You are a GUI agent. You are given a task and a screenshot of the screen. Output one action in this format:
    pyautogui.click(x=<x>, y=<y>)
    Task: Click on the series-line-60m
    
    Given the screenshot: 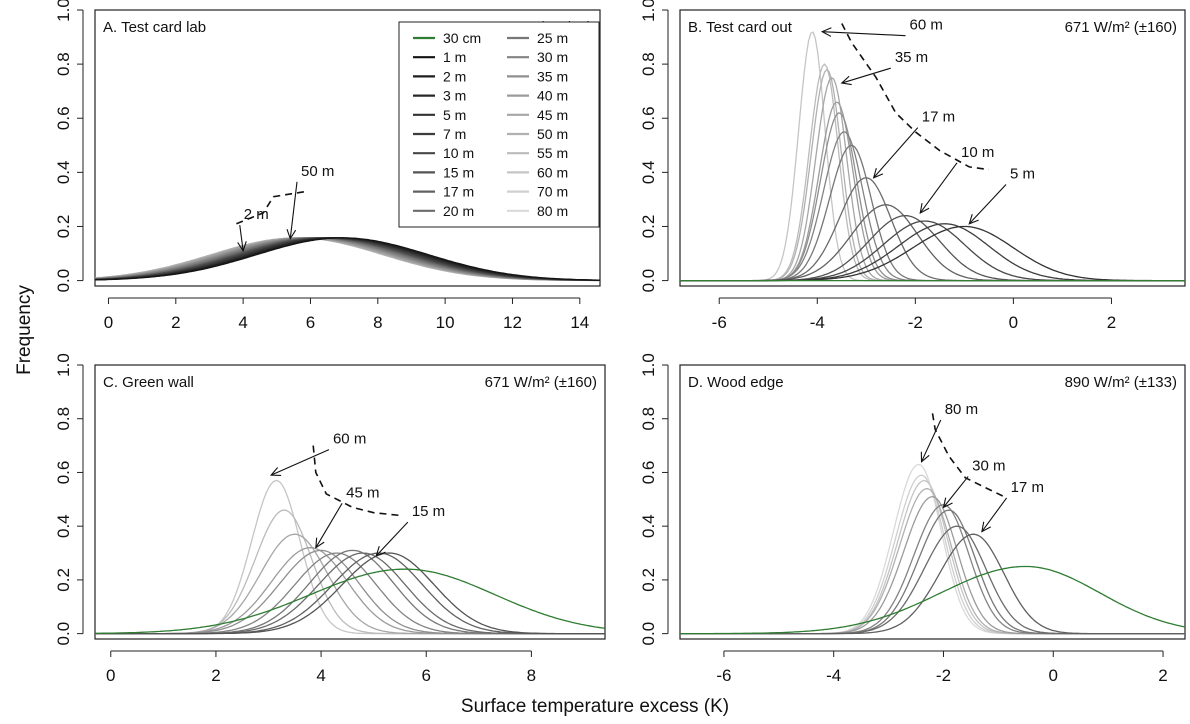 What is the action you would take?
    pyautogui.click(x=932, y=156)
    